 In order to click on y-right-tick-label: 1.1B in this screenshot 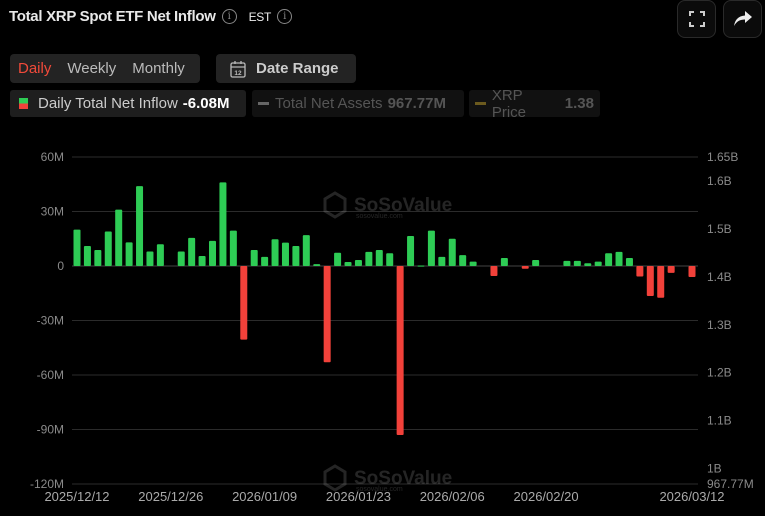, I will do `click(719, 421)`.